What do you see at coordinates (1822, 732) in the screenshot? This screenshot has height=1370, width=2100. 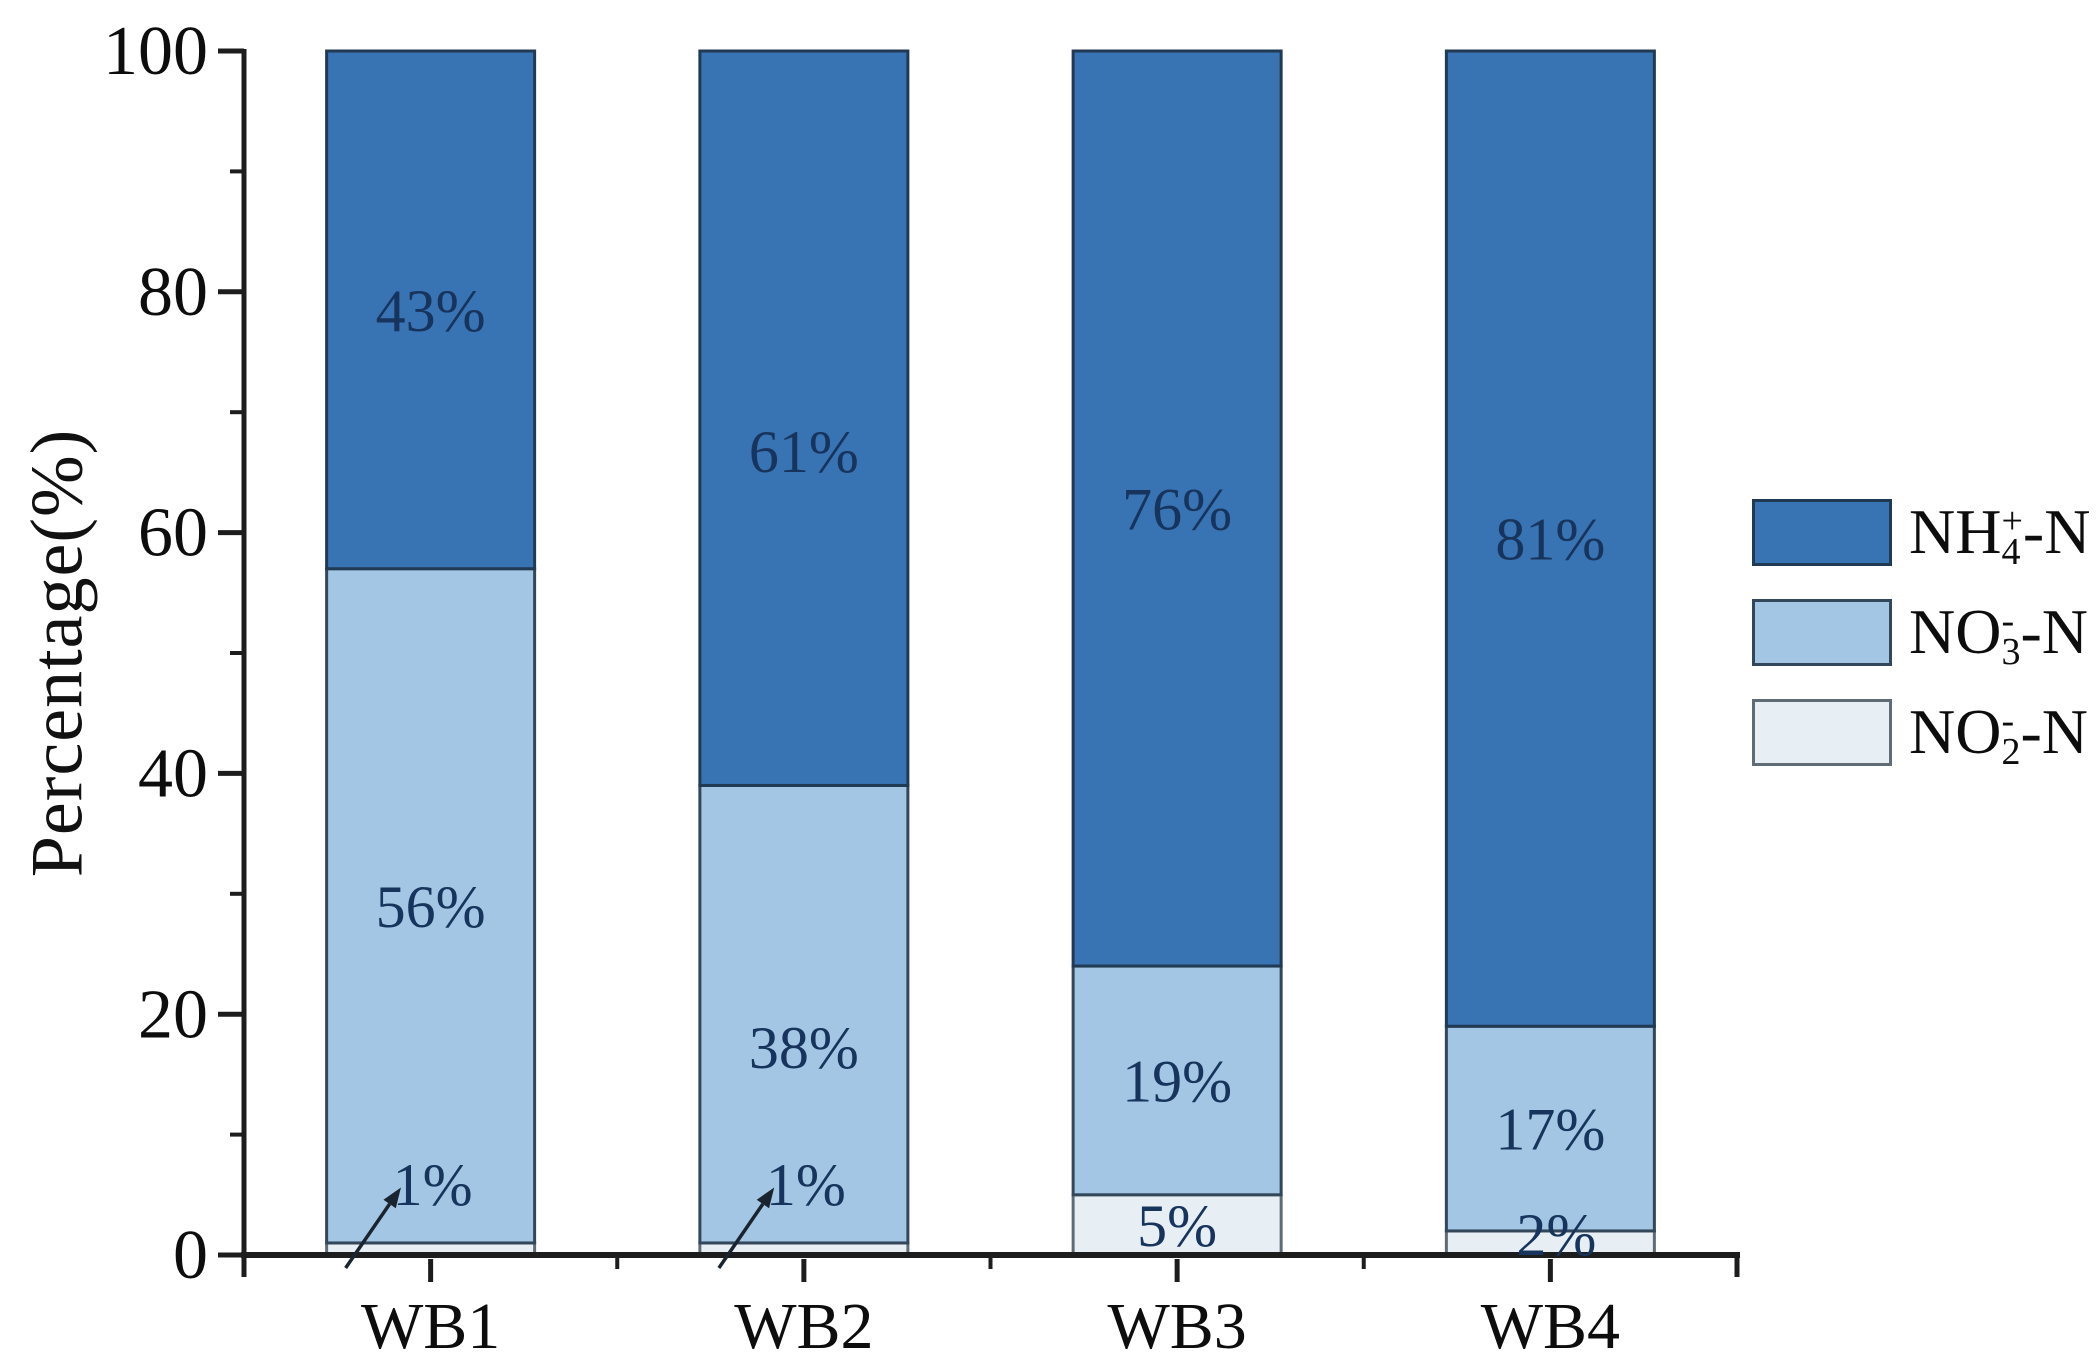 I see `legend-swatch-no2-n` at bounding box center [1822, 732].